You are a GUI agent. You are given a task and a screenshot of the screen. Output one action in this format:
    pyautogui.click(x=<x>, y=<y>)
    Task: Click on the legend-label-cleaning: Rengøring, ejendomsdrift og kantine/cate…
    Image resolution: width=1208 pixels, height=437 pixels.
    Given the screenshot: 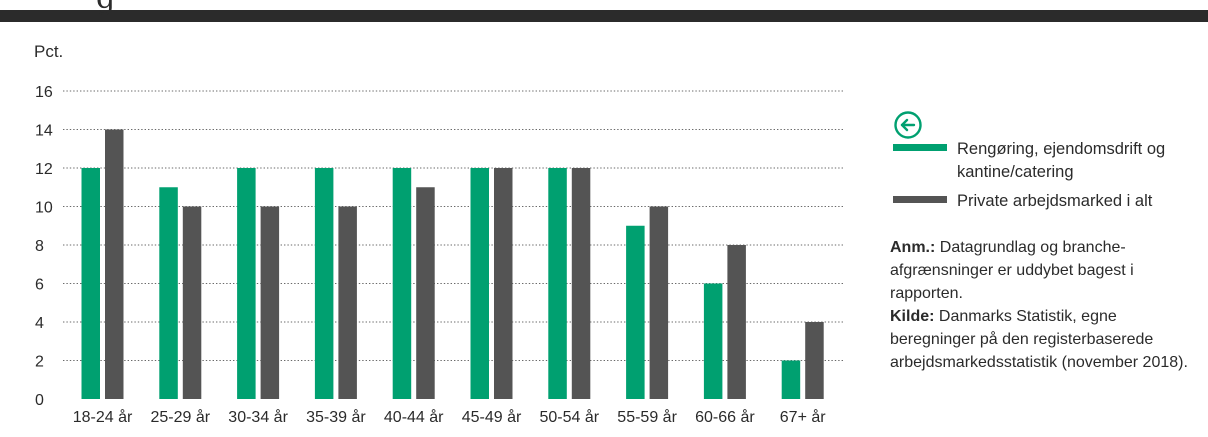 What is the action you would take?
    pyautogui.click(x=1061, y=160)
    